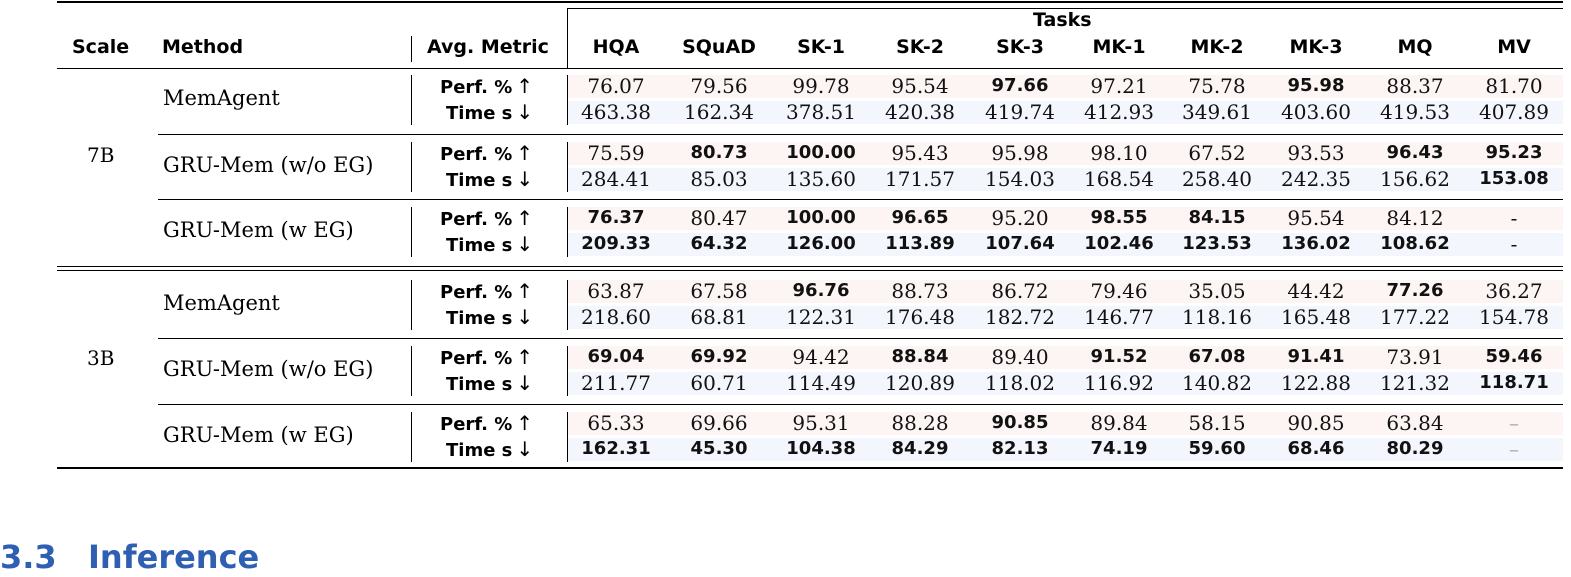 The height and width of the screenshot is (577, 1571). I want to click on perf-value-cell: 98.10, so click(1119, 153).